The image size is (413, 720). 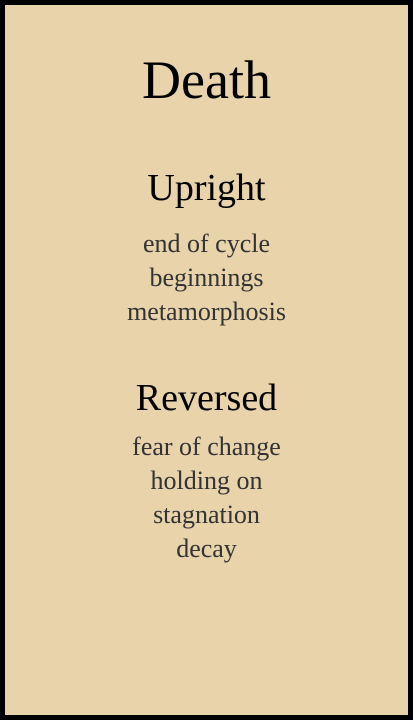 I want to click on reversed-keyword: fear of change, so click(x=206, y=446).